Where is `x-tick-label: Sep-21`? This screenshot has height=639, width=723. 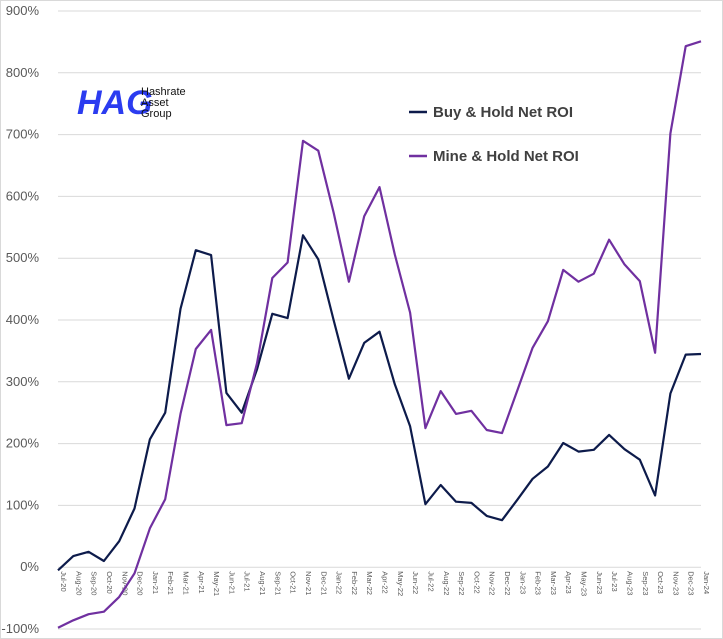 x-tick-label: Sep-21 is located at coordinates (277, 583).